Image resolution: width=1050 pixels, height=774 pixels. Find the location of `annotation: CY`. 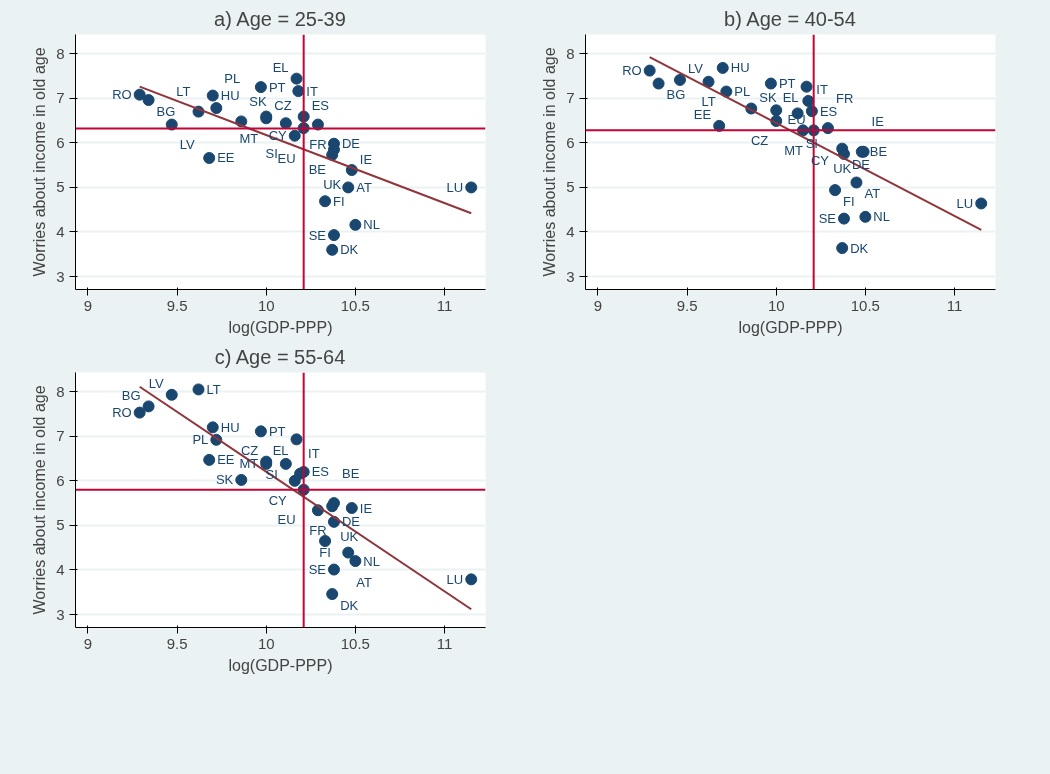

annotation: CY is located at coordinates (278, 501).